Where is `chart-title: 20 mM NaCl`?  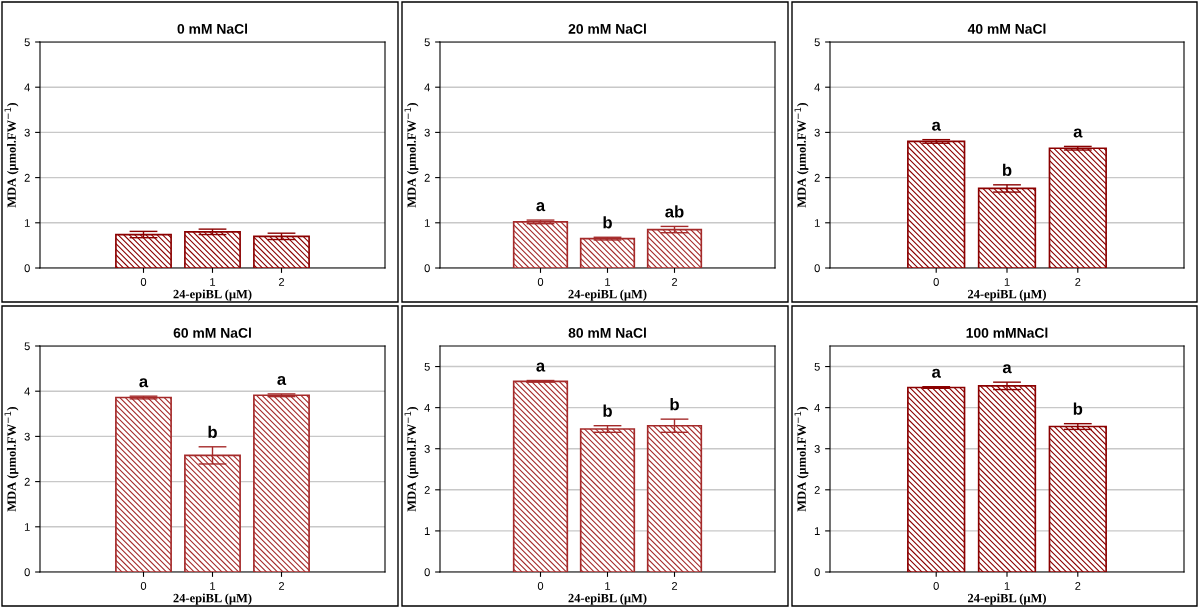 chart-title: 20 mM NaCl is located at coordinates (607, 28).